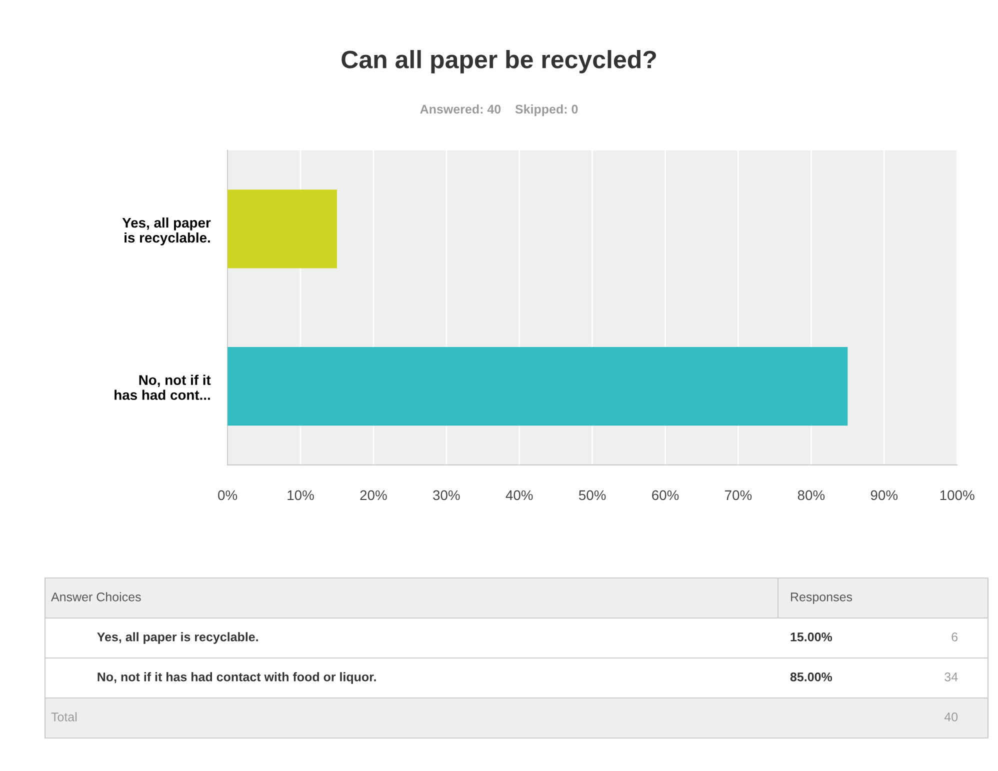  I want to click on x-tick-label: 10%, so click(301, 495).